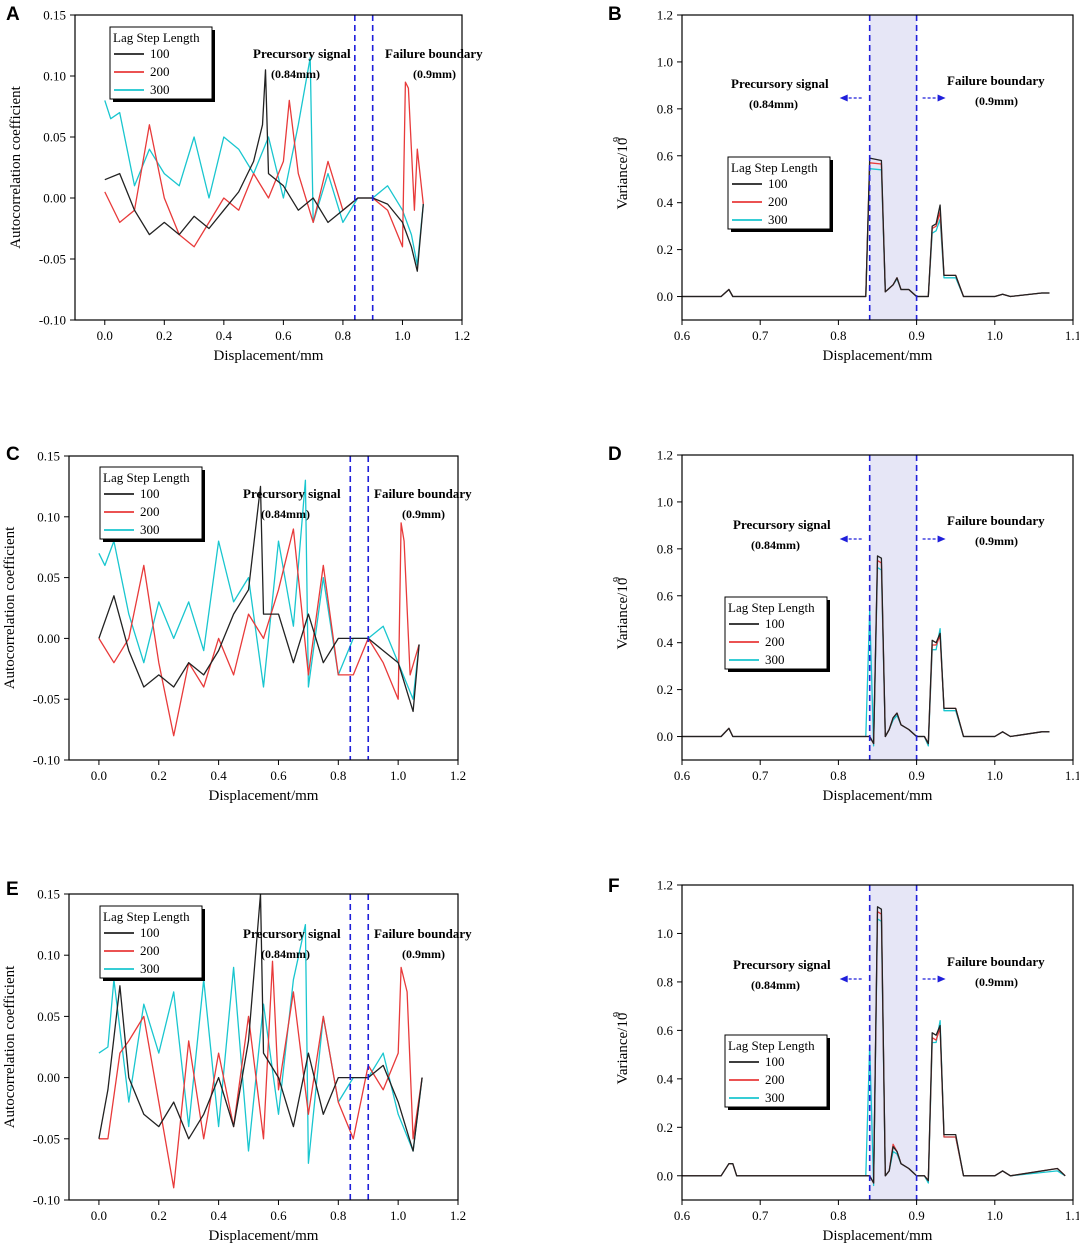  Describe the element at coordinates (623, 174) in the screenshot. I see `y-axis-label: Variance/10` at that location.